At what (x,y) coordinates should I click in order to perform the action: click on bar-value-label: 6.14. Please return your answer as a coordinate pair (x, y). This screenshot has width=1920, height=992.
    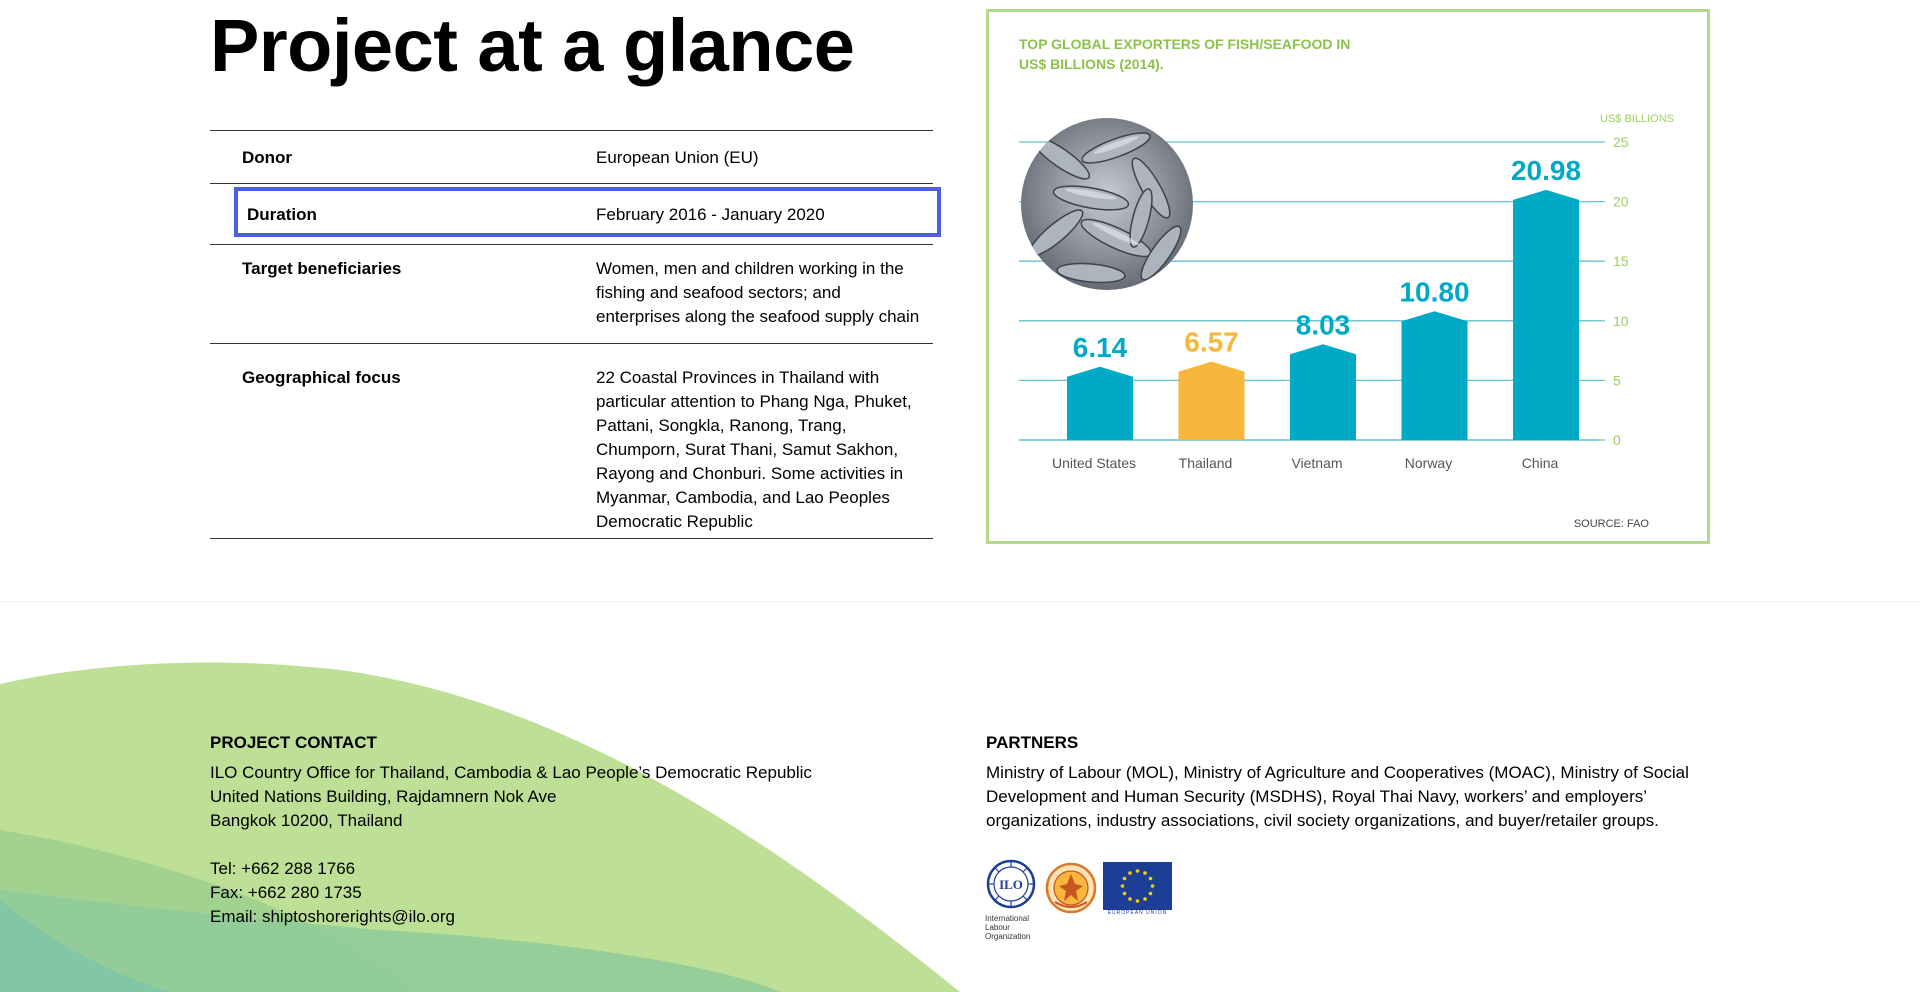
    Looking at the image, I should click on (1100, 347).